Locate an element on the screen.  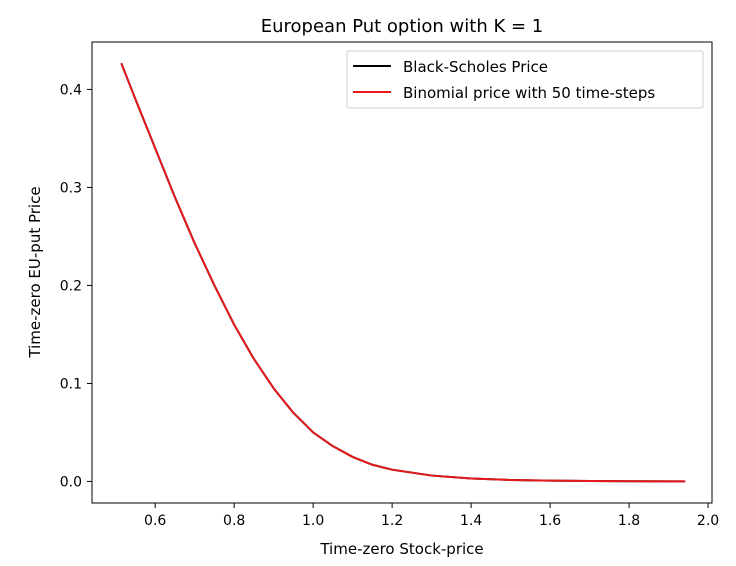
y-axis-label: Time-zero EU-put Price is located at coordinates (35, 272).